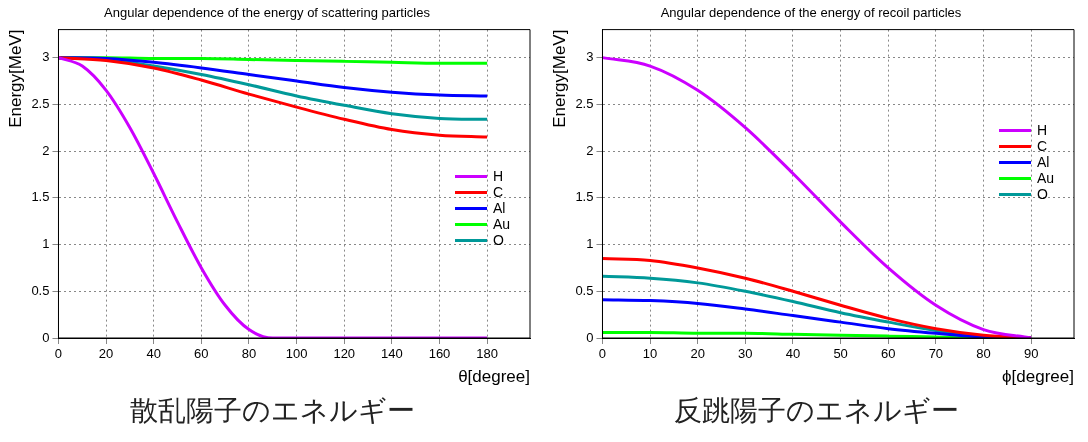 This screenshot has width=1088, height=442. What do you see at coordinates (267, 13) in the screenshot?
I see `chart-title: Angular dependence of the energy of scattering particles` at bounding box center [267, 13].